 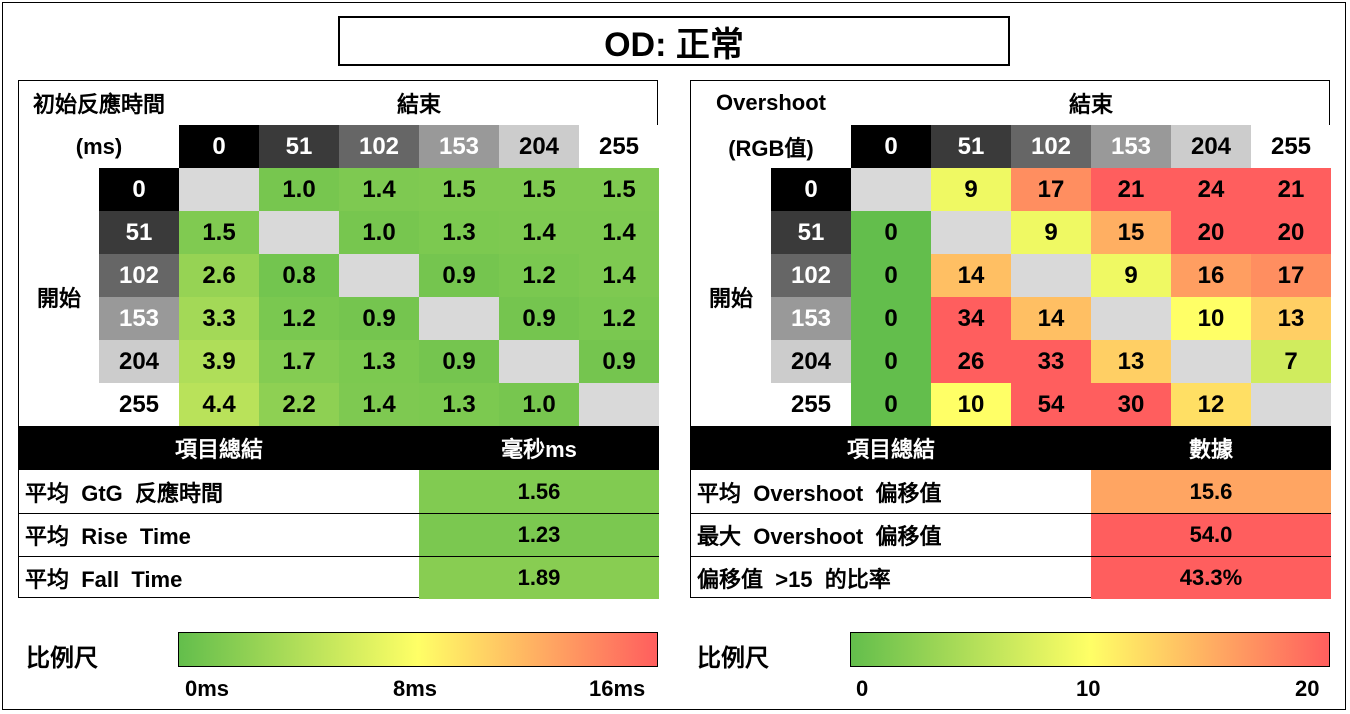 I want to click on overshoot-scale-label: 比例尺, so click(x=733, y=658).